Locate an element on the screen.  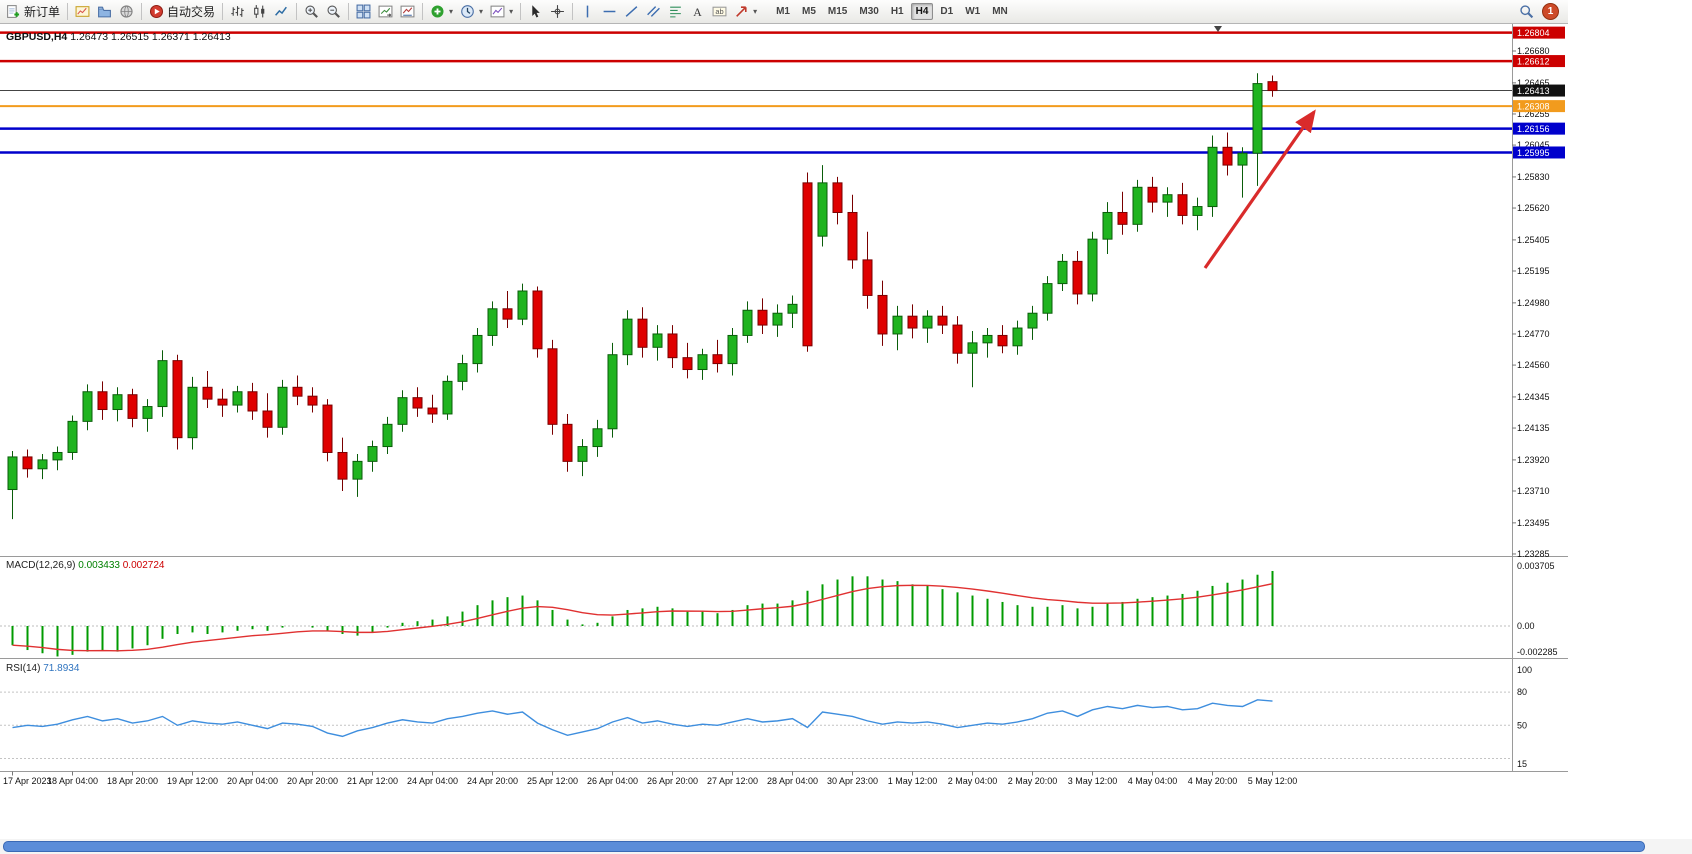
market-watch-button is located at coordinates (126, 12).